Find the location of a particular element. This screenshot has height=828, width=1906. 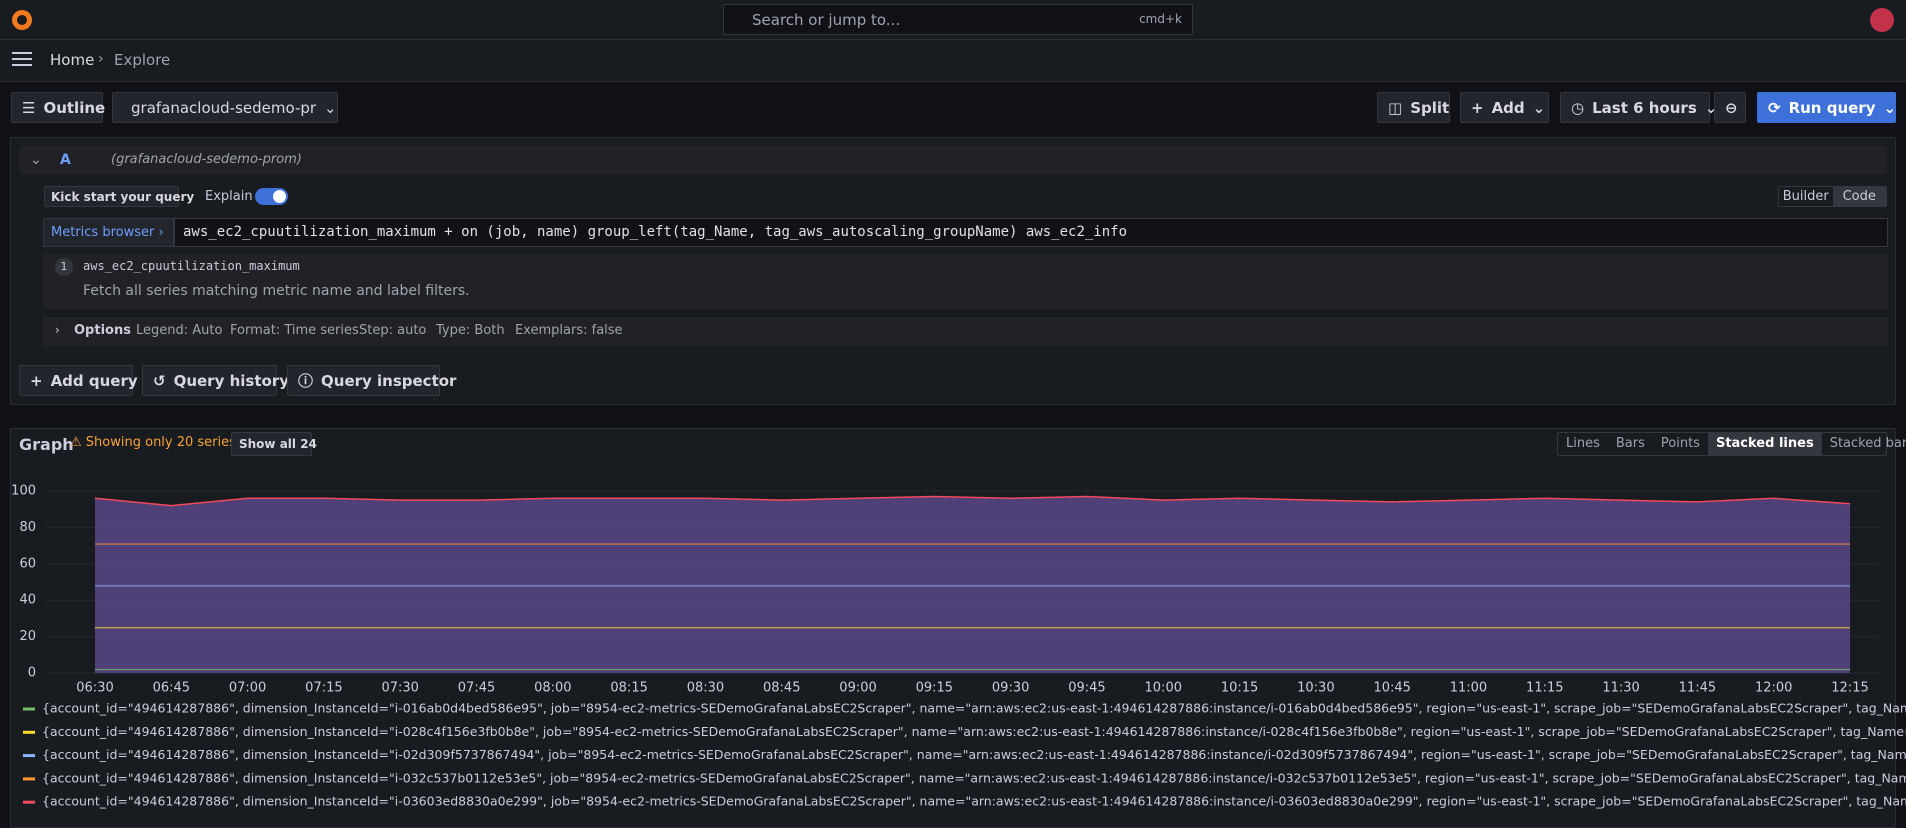

add-query-label: Add query is located at coordinates (94, 380).